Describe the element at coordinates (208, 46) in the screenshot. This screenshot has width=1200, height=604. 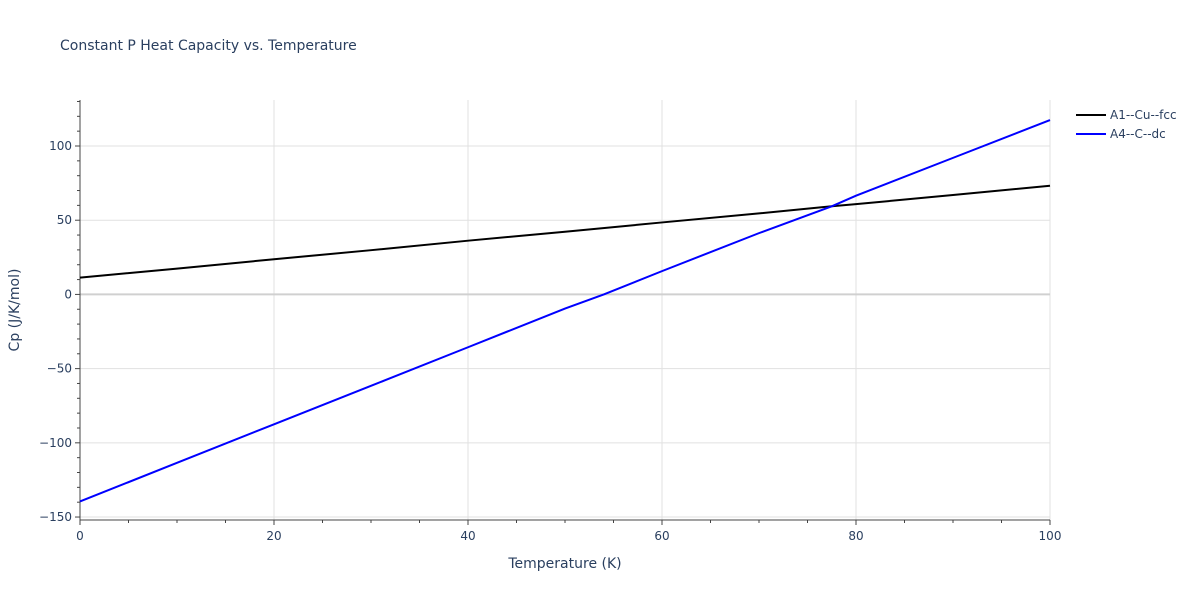
I see `chart-title: Constant P Heat Capacity vs. Temperature` at that location.